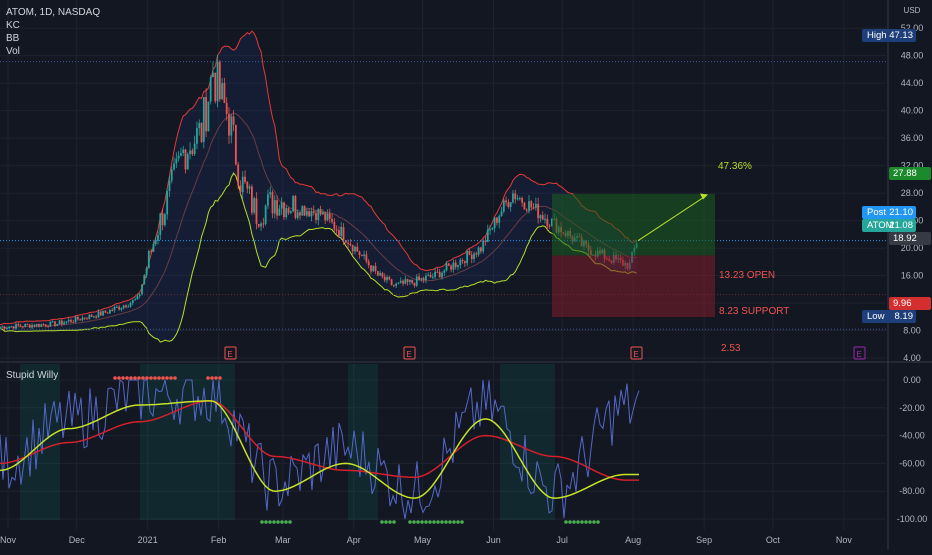  Describe the element at coordinates (219, 540) in the screenshot. I see `time-tick-label: Feb` at that location.